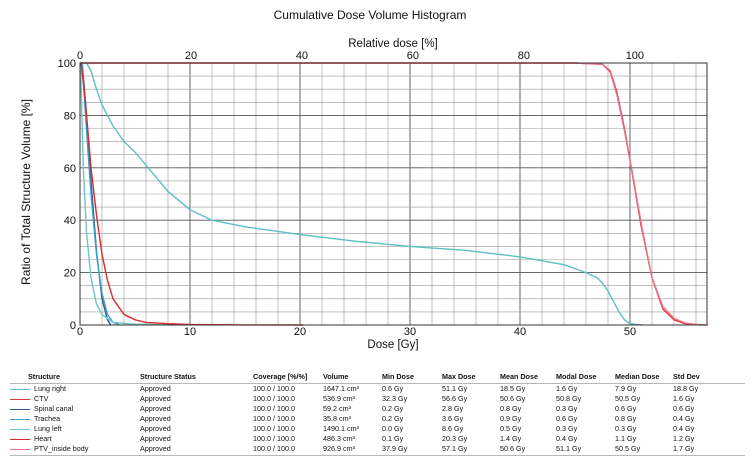 The width and height of the screenshot is (755, 470). What do you see at coordinates (684, 428) in the screenshot?
I see `legend-cell-std: 0.4 Gy` at bounding box center [684, 428].